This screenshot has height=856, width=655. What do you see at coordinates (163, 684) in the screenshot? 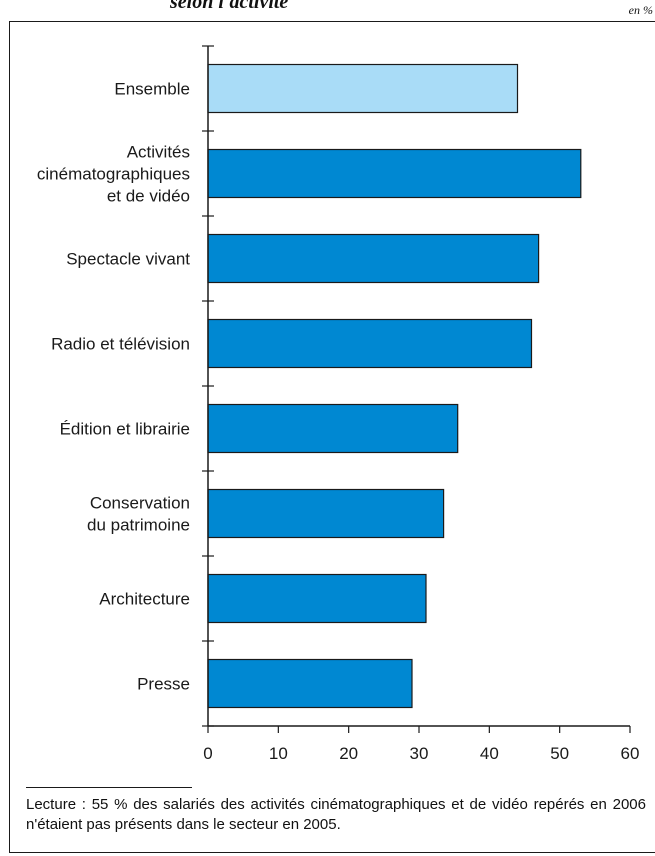
I see `category-label: Presse` at bounding box center [163, 684].